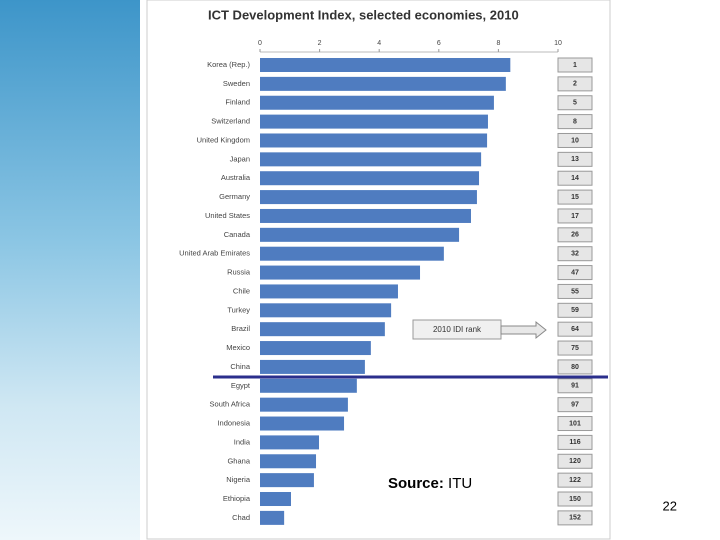 The width and height of the screenshot is (720, 540). What do you see at coordinates (238, 479) in the screenshot?
I see `y-tick-label: Nigeria` at bounding box center [238, 479].